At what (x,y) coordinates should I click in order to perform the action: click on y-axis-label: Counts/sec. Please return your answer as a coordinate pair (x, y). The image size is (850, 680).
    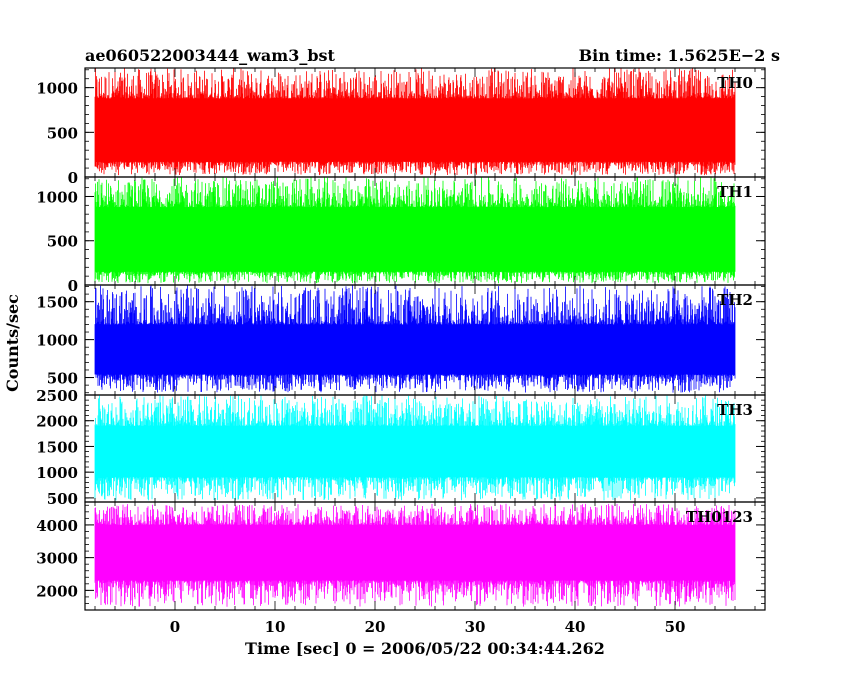
    Looking at the image, I should click on (12, 343).